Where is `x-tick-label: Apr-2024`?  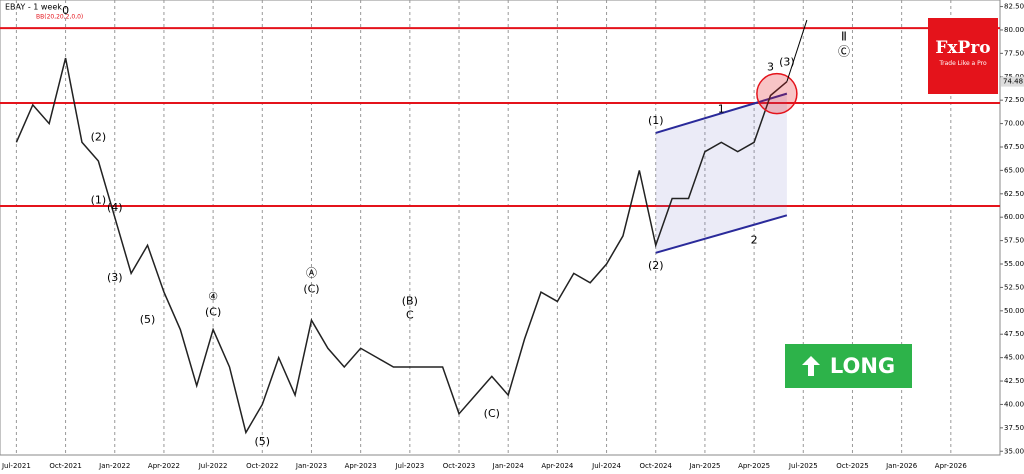
x-tick-label: Apr-2024 is located at coordinates (557, 466).